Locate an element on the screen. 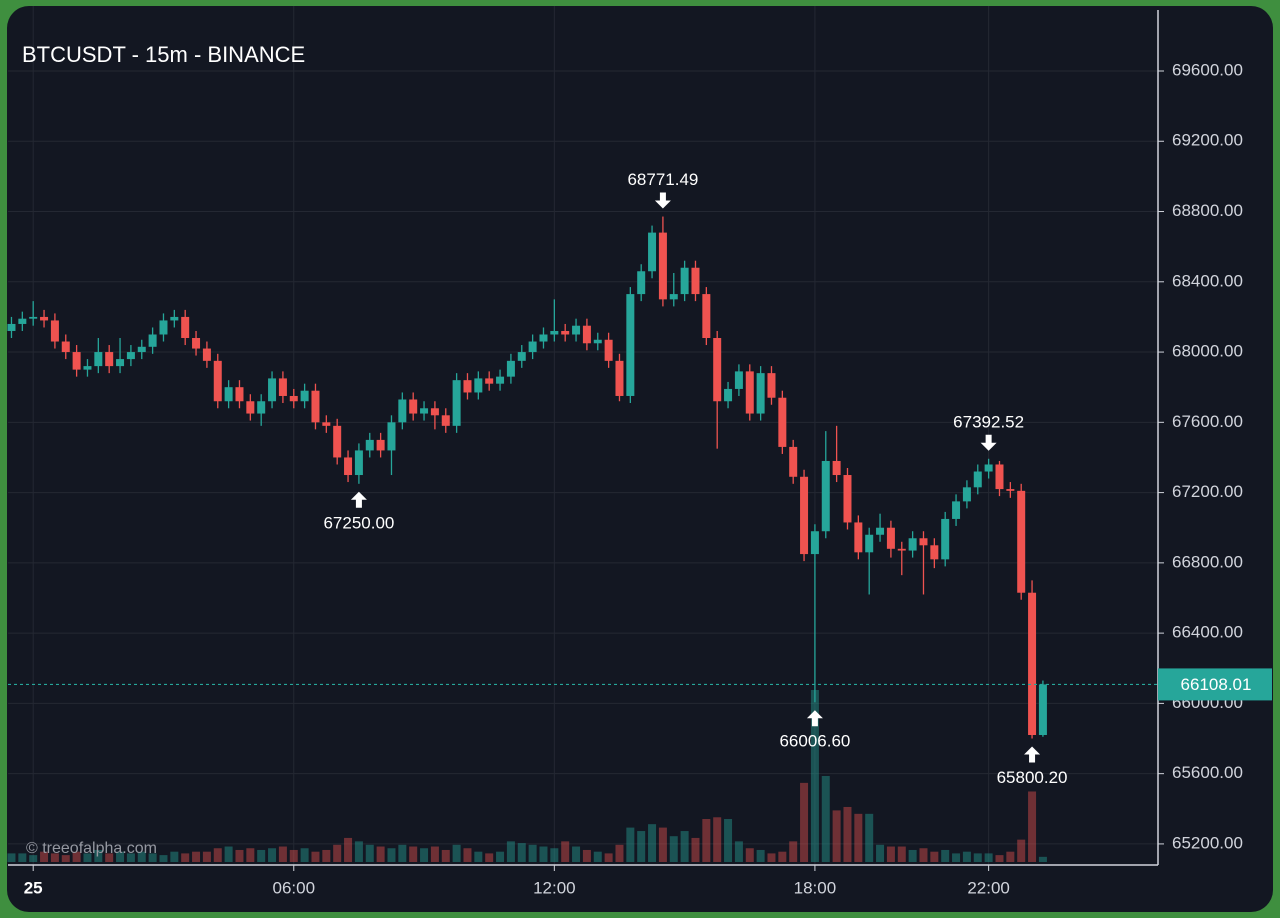 The image size is (1280, 918). y-tick-label: 65200.00 is located at coordinates (1207, 842).